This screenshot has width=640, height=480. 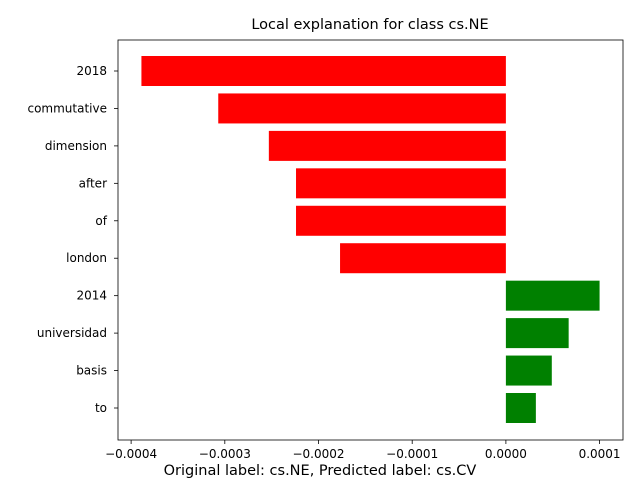 I want to click on bar-after, so click(x=401, y=183).